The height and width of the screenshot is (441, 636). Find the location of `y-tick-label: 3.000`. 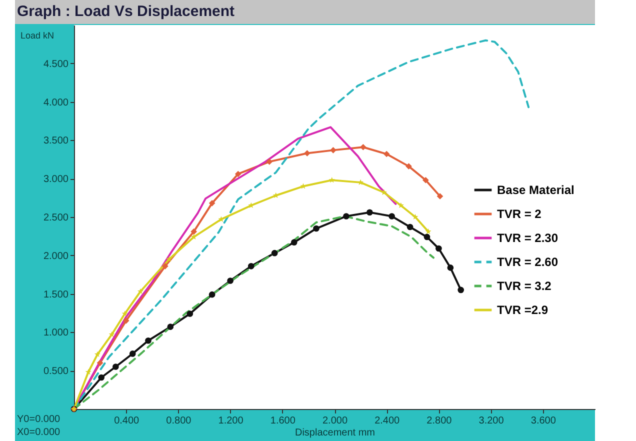

y-tick-label: 3.000 is located at coordinates (56, 180).